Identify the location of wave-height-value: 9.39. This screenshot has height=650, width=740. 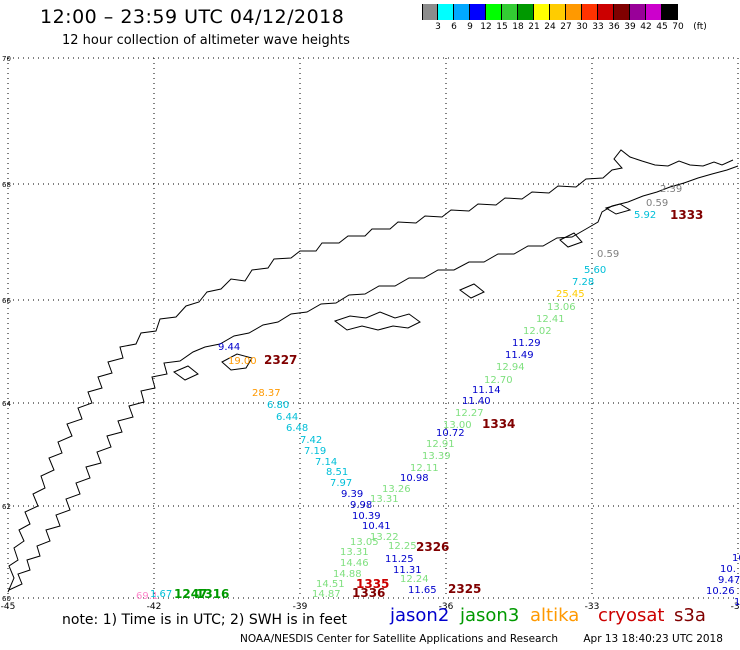
(352, 494).